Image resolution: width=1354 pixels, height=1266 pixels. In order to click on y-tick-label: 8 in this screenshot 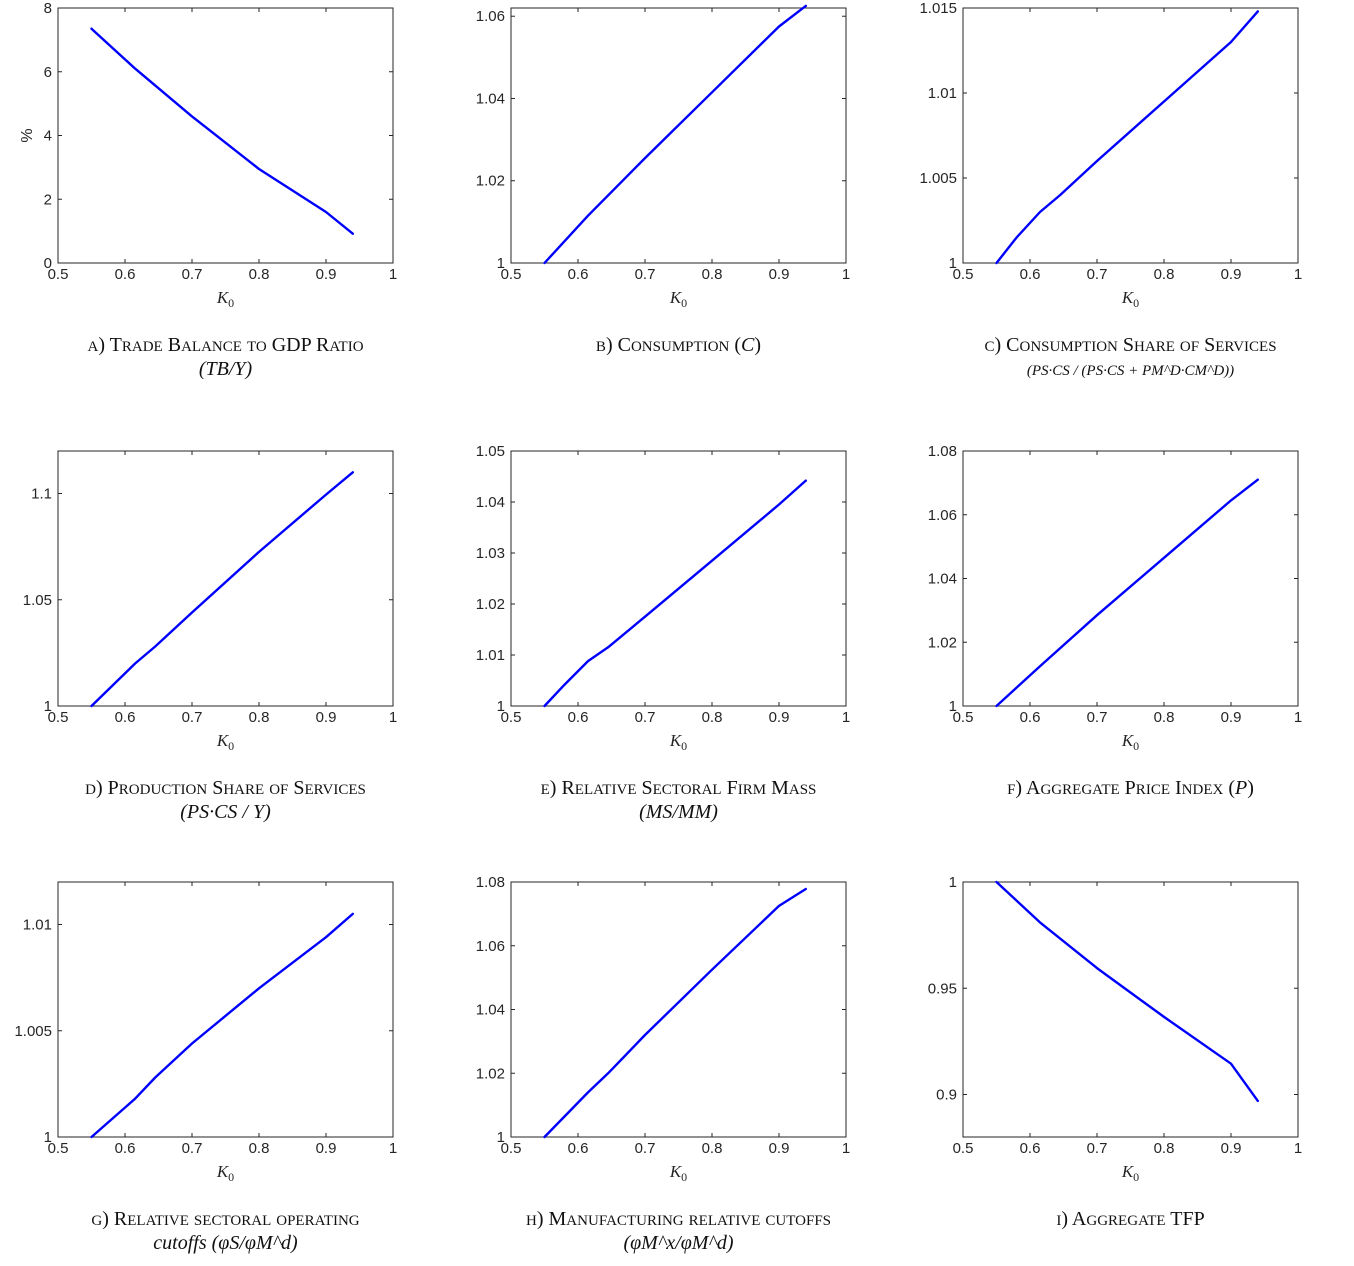, I will do `click(48, 8)`.